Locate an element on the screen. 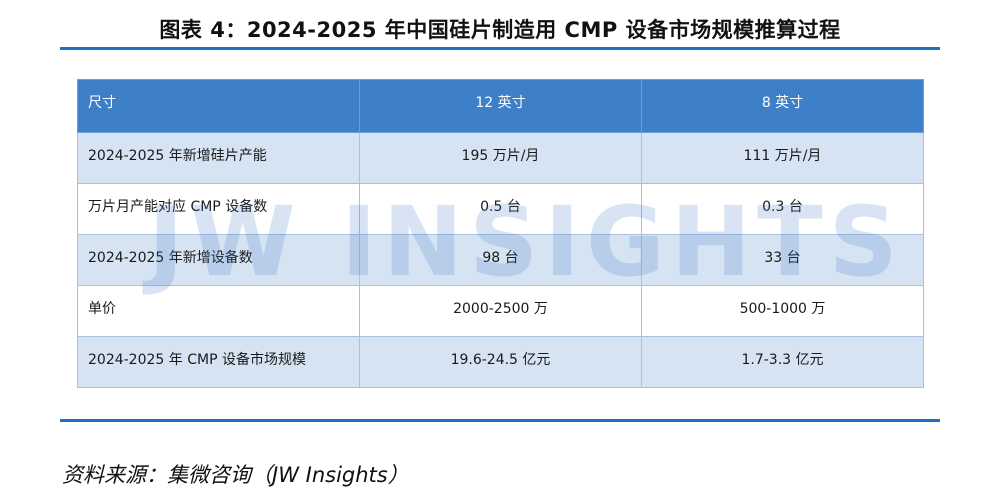 This screenshot has width=1000, height=496. table-row: 2024-2025 年新增设备数 98 台 33 台 is located at coordinates (500, 260).